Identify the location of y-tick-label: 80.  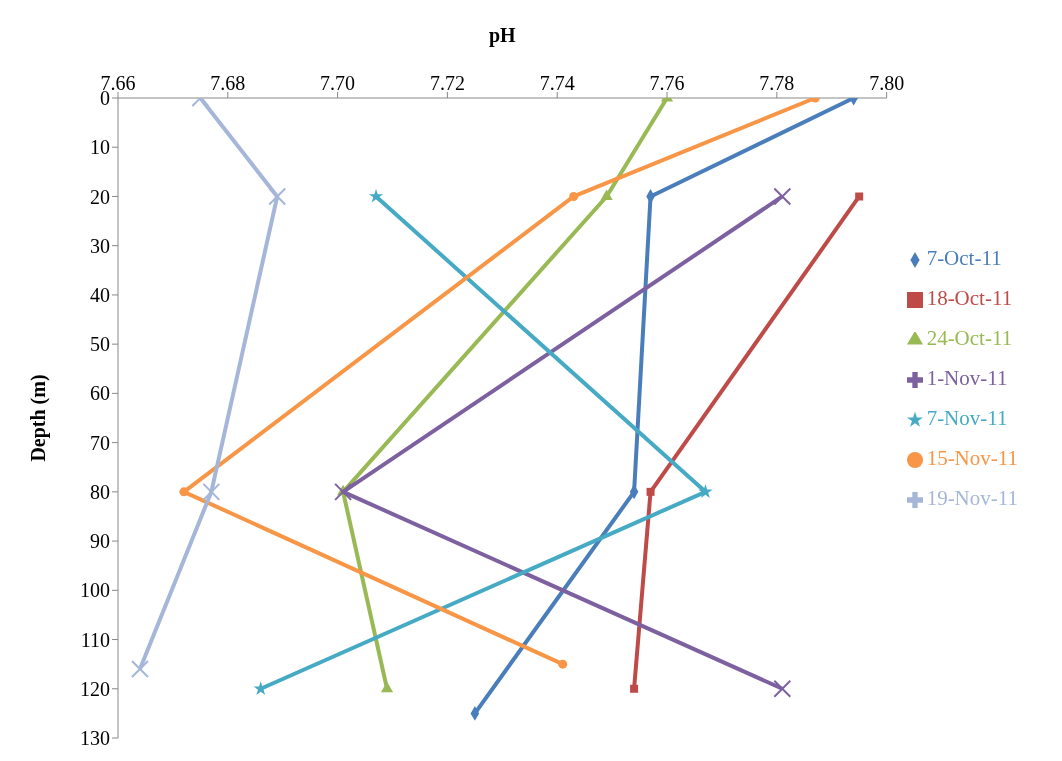
(100, 491).